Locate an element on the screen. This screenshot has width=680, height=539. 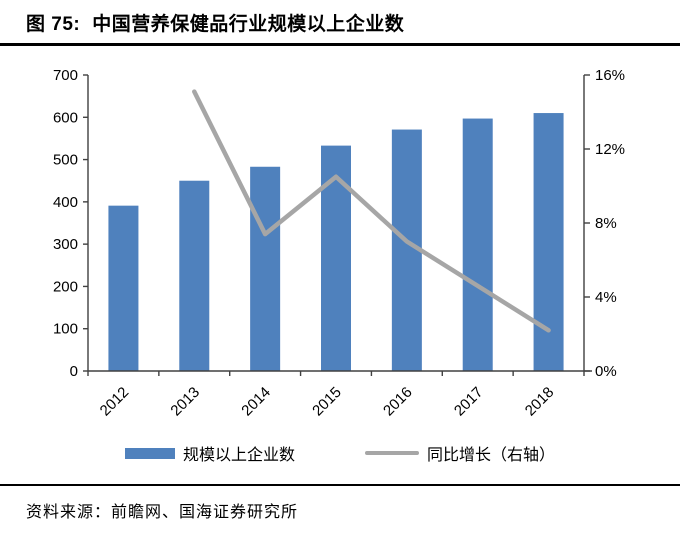
svg-text: 2014 is located at coordinates (256, 402).